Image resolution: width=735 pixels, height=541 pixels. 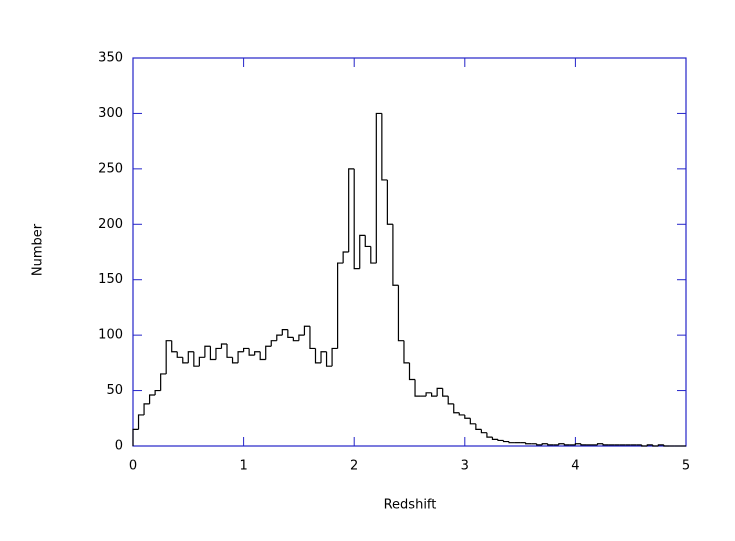 I want to click on y-tick-label: 100, so click(x=110, y=335).